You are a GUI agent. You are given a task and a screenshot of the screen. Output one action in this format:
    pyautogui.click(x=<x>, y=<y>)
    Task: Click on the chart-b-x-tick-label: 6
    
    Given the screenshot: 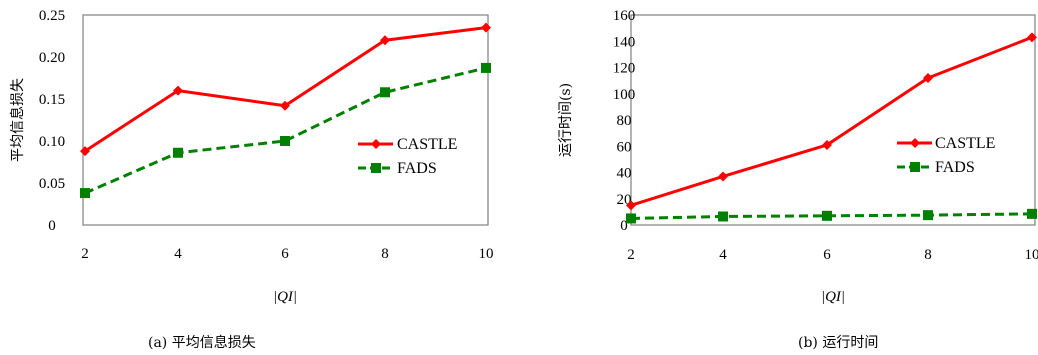 What is the action you would take?
    pyautogui.click(x=827, y=255)
    